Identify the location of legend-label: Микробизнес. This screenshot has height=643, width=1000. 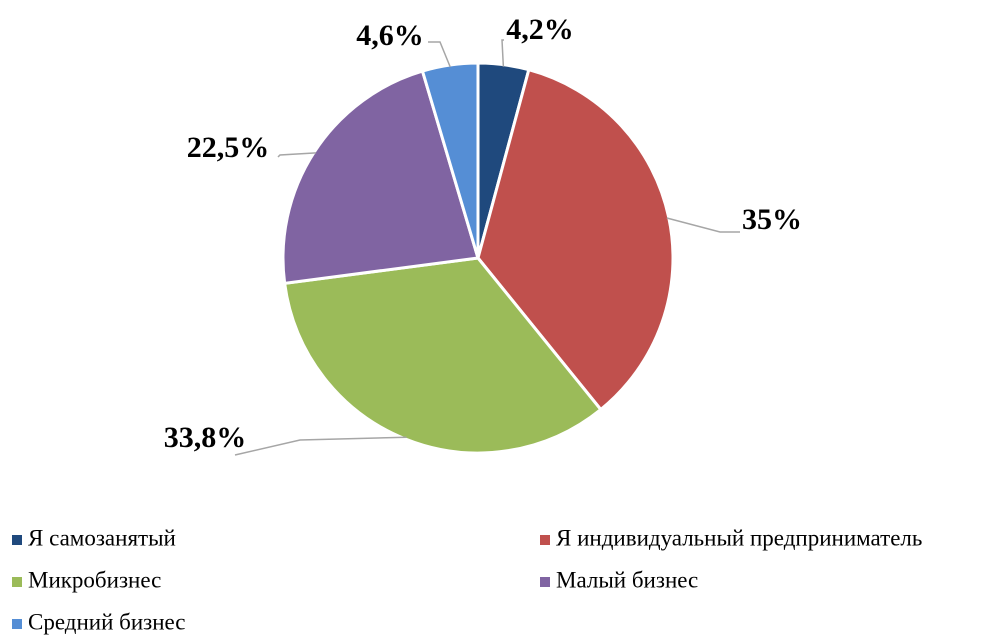
(94, 579).